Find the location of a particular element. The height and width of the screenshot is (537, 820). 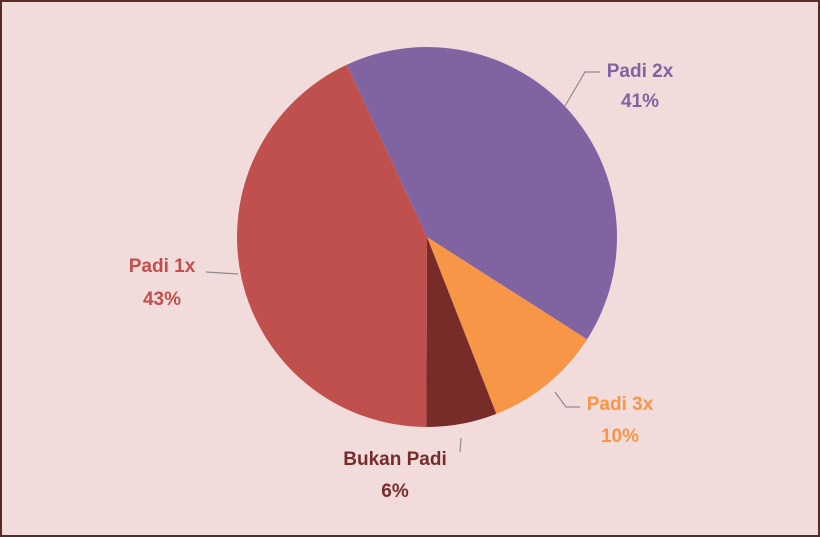

slice-value-label: 10% is located at coordinates (620, 436).